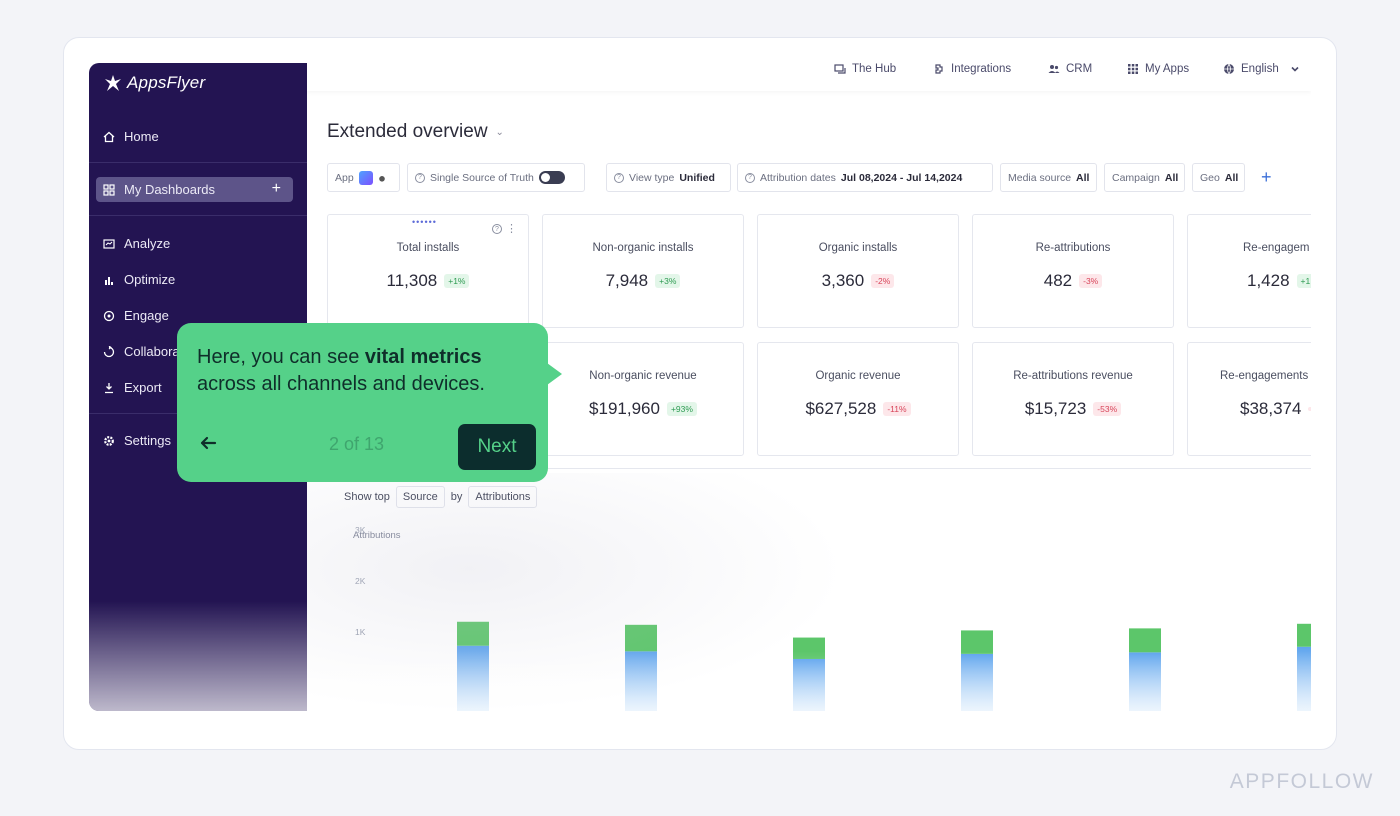  Describe the element at coordinates (981, 69) in the screenshot. I see `topnav-label: Integrations` at that location.